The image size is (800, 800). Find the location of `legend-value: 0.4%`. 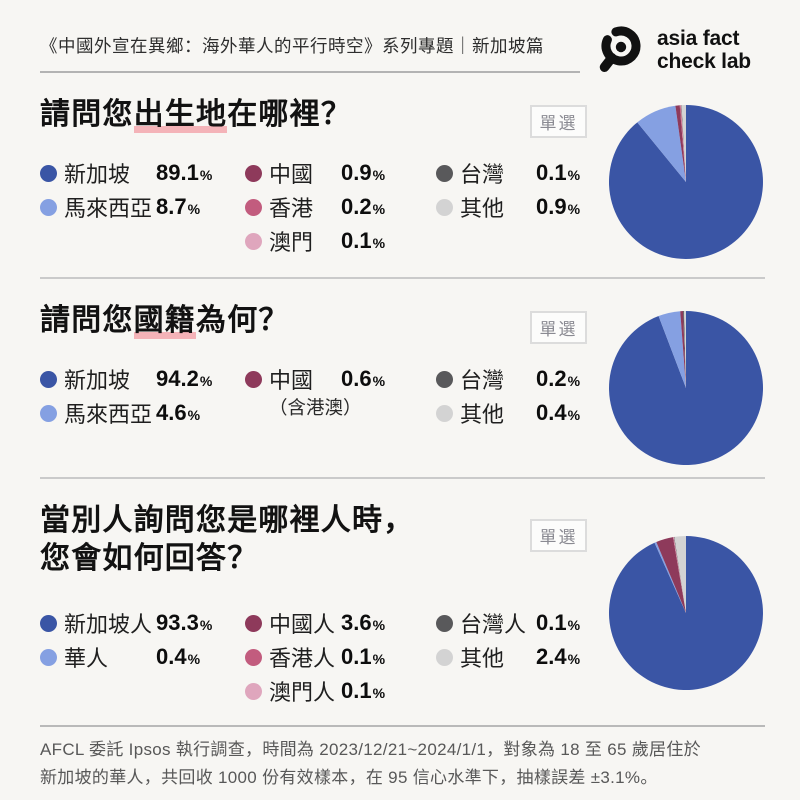

legend-value: 0.4% is located at coordinates (178, 656).